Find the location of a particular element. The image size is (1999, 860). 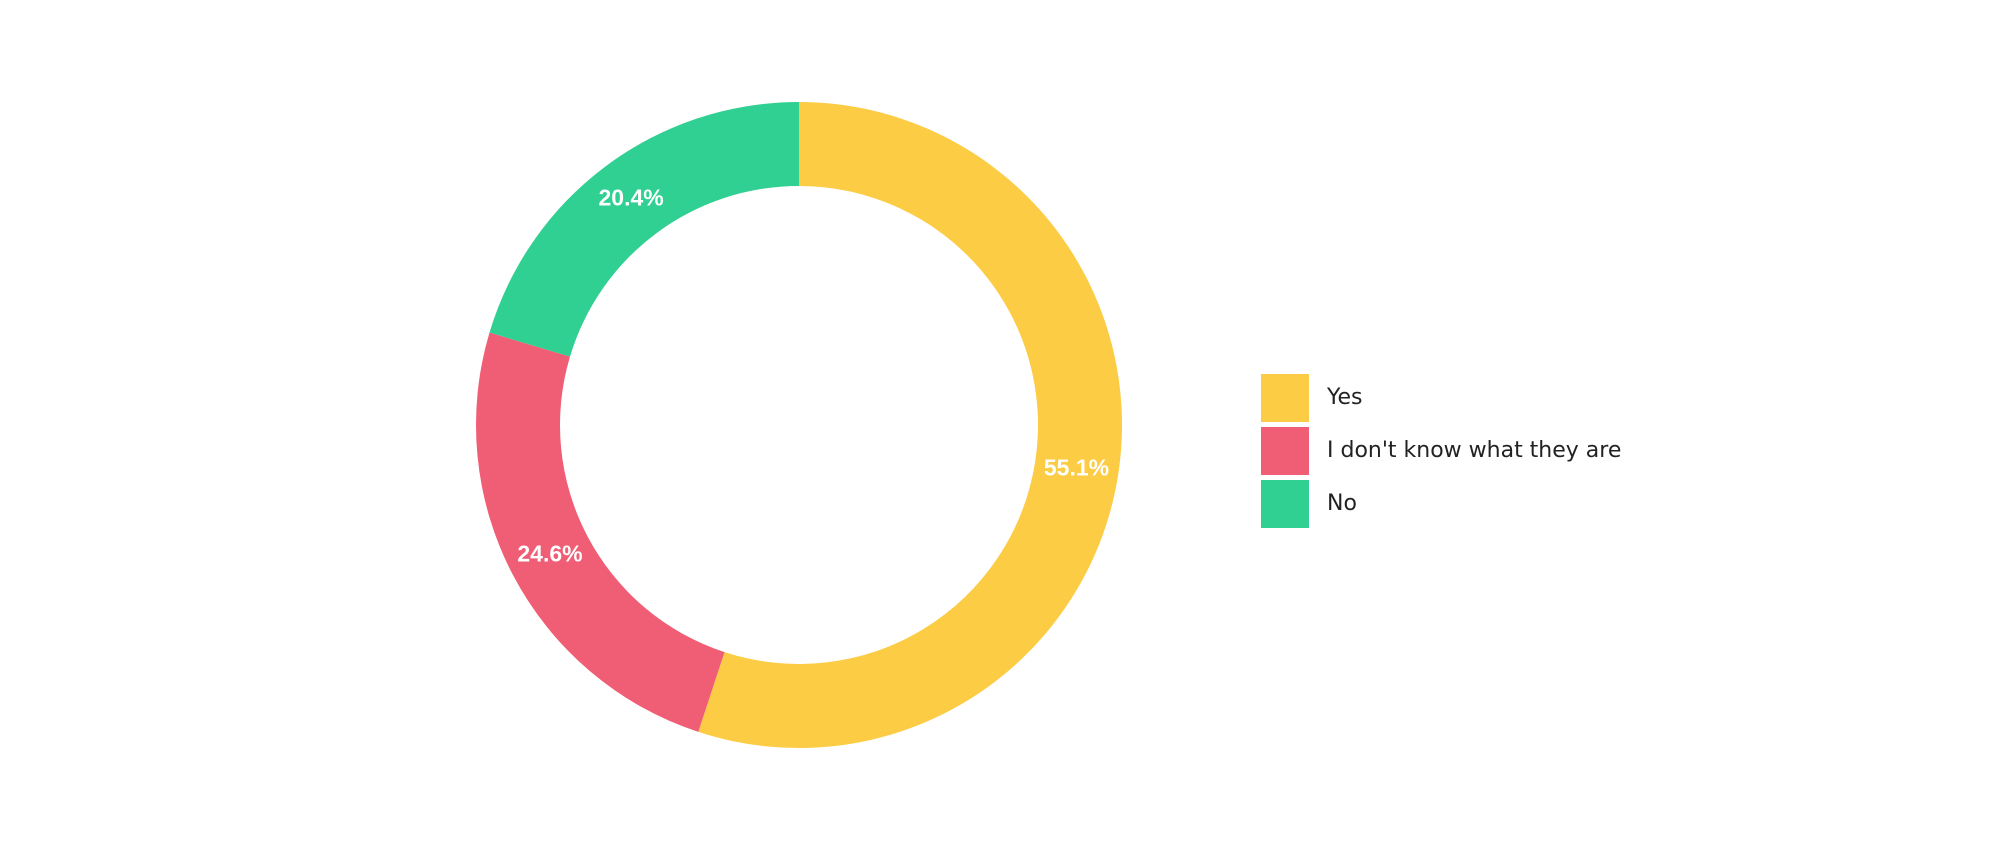

value-label: 55.1% is located at coordinates (1076, 467).